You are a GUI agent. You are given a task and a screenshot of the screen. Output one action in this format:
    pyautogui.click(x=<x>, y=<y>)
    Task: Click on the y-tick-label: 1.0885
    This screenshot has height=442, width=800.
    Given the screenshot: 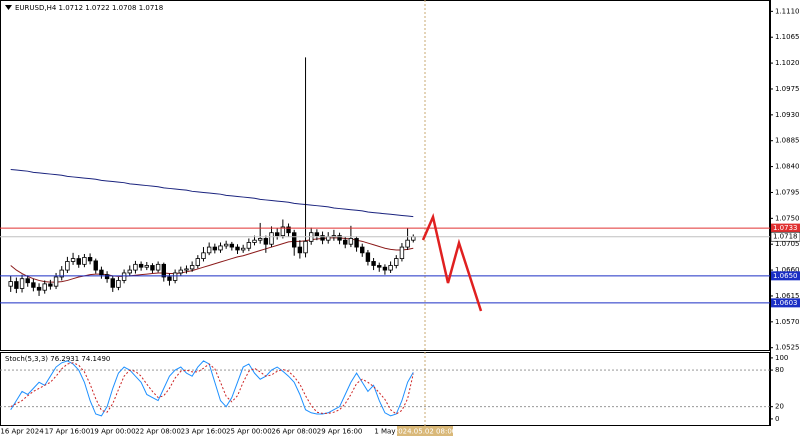 What is the action you would take?
    pyautogui.click(x=787, y=141)
    